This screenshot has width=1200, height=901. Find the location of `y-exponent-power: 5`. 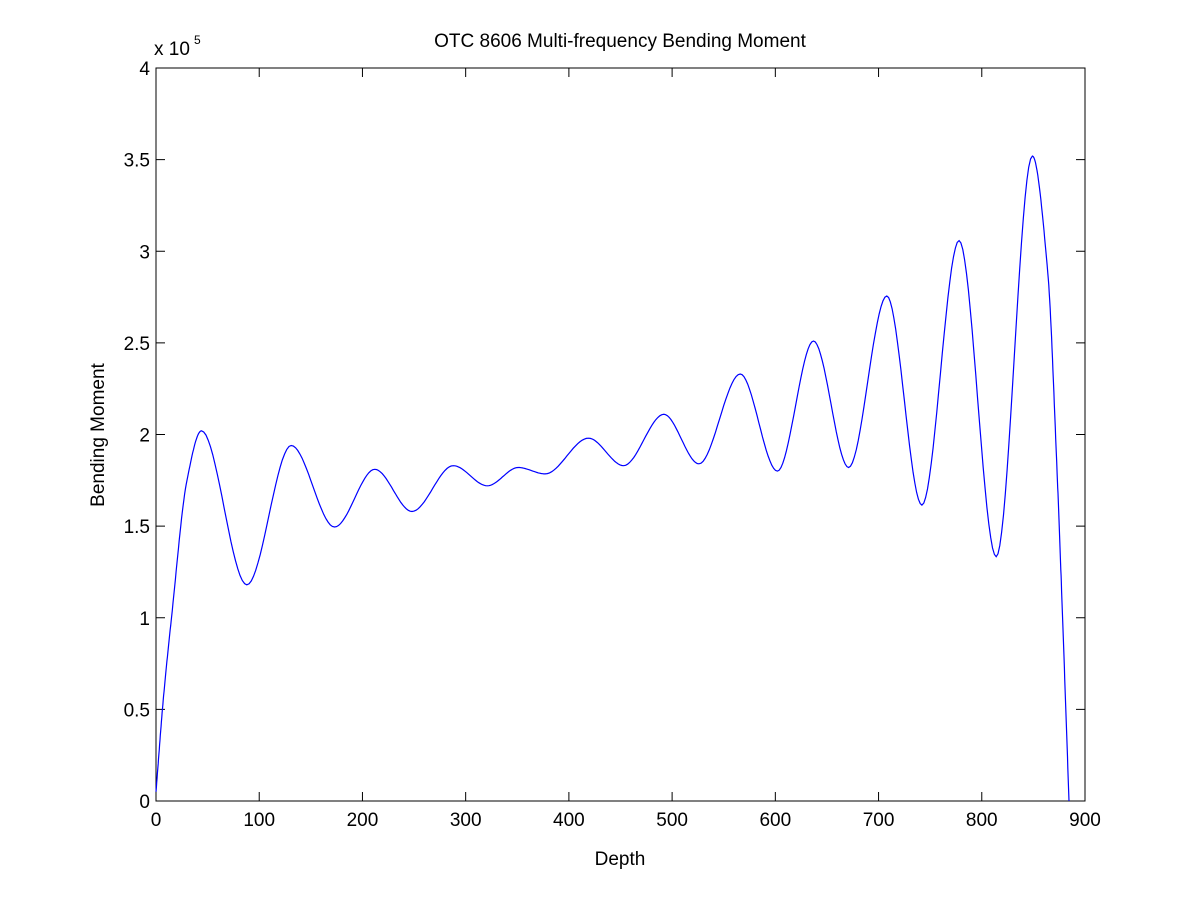

y-exponent-power: 5 is located at coordinates (197, 40).